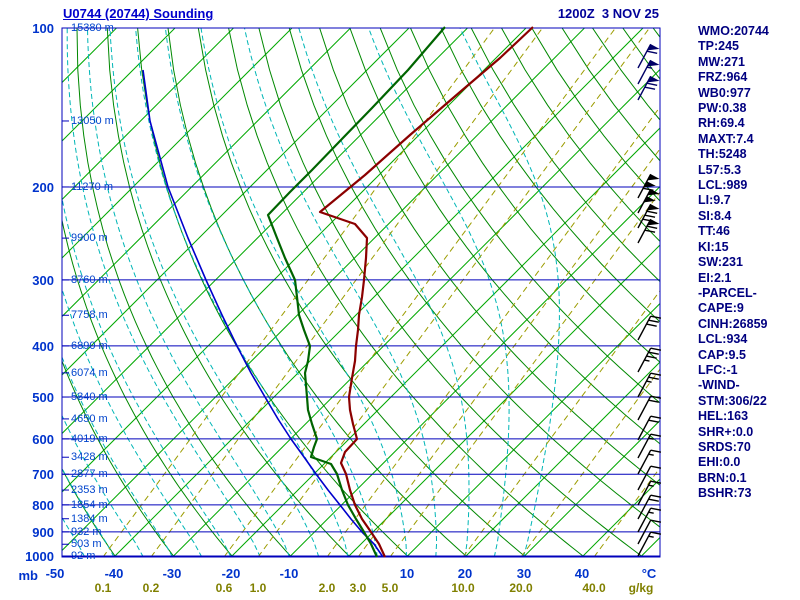 The image size is (800, 600). Describe the element at coordinates (594, 588) in the screenshot. I see `mixing-ratio-axis-label: 40.0` at that location.